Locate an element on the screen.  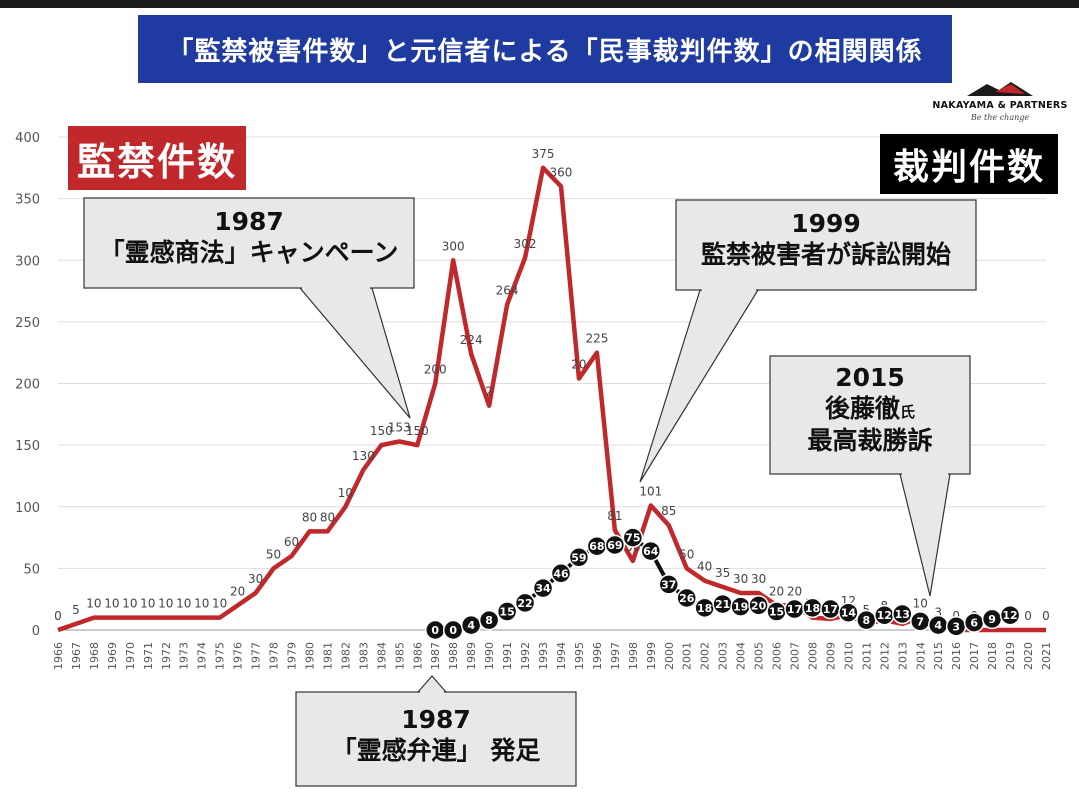
y-tick-label: 100 is located at coordinates (27, 508).